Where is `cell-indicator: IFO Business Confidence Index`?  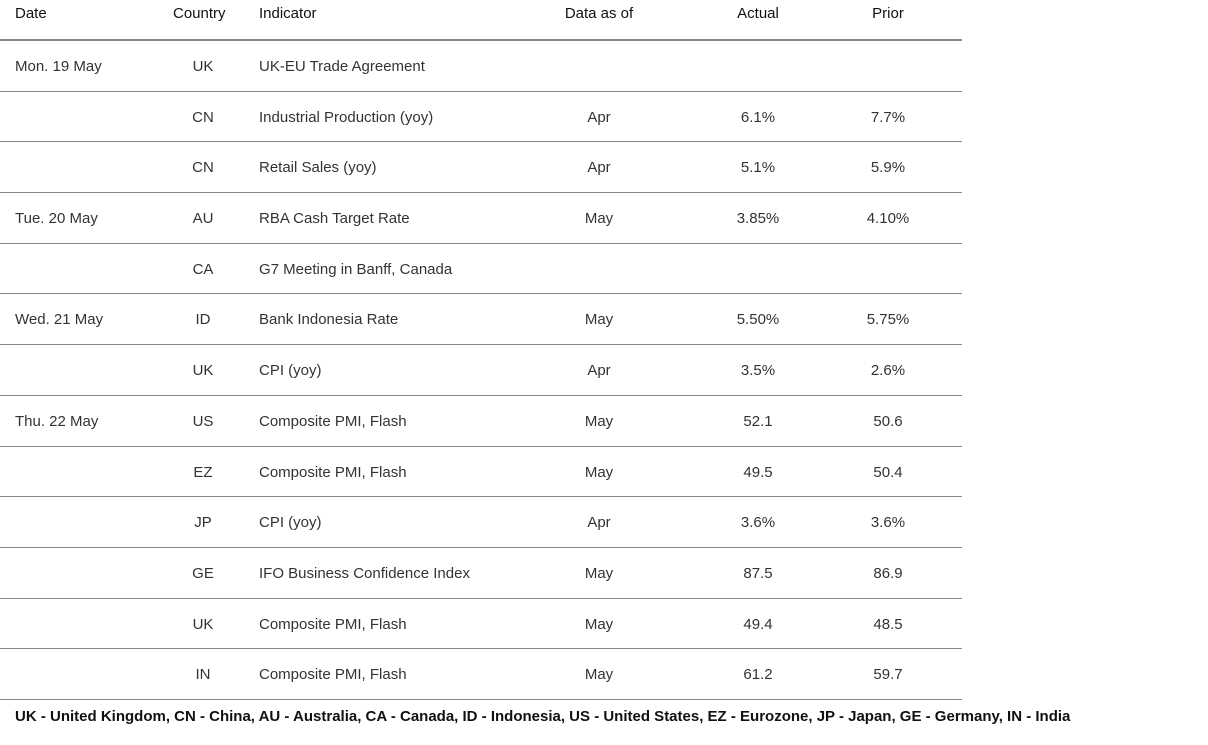
cell-indicator: IFO Business Confidence Index is located at coordinates (364, 573).